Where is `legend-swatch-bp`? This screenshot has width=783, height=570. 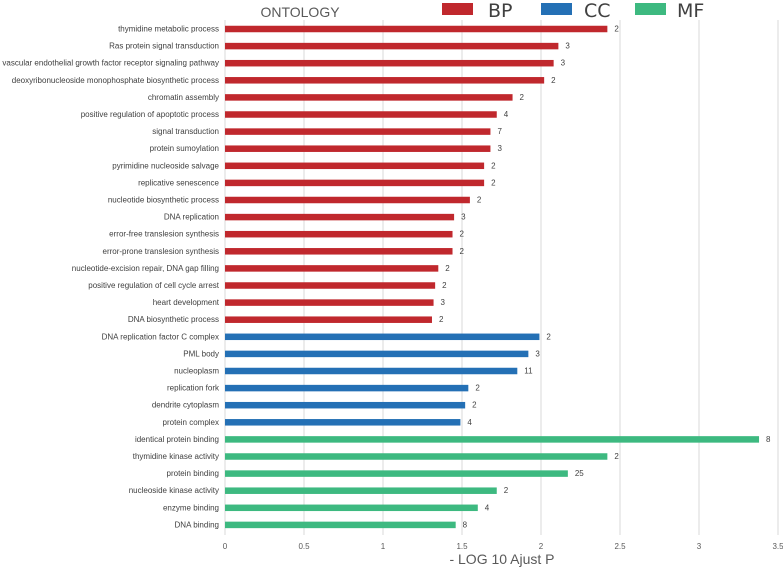
legend-swatch-bp is located at coordinates (457, 9).